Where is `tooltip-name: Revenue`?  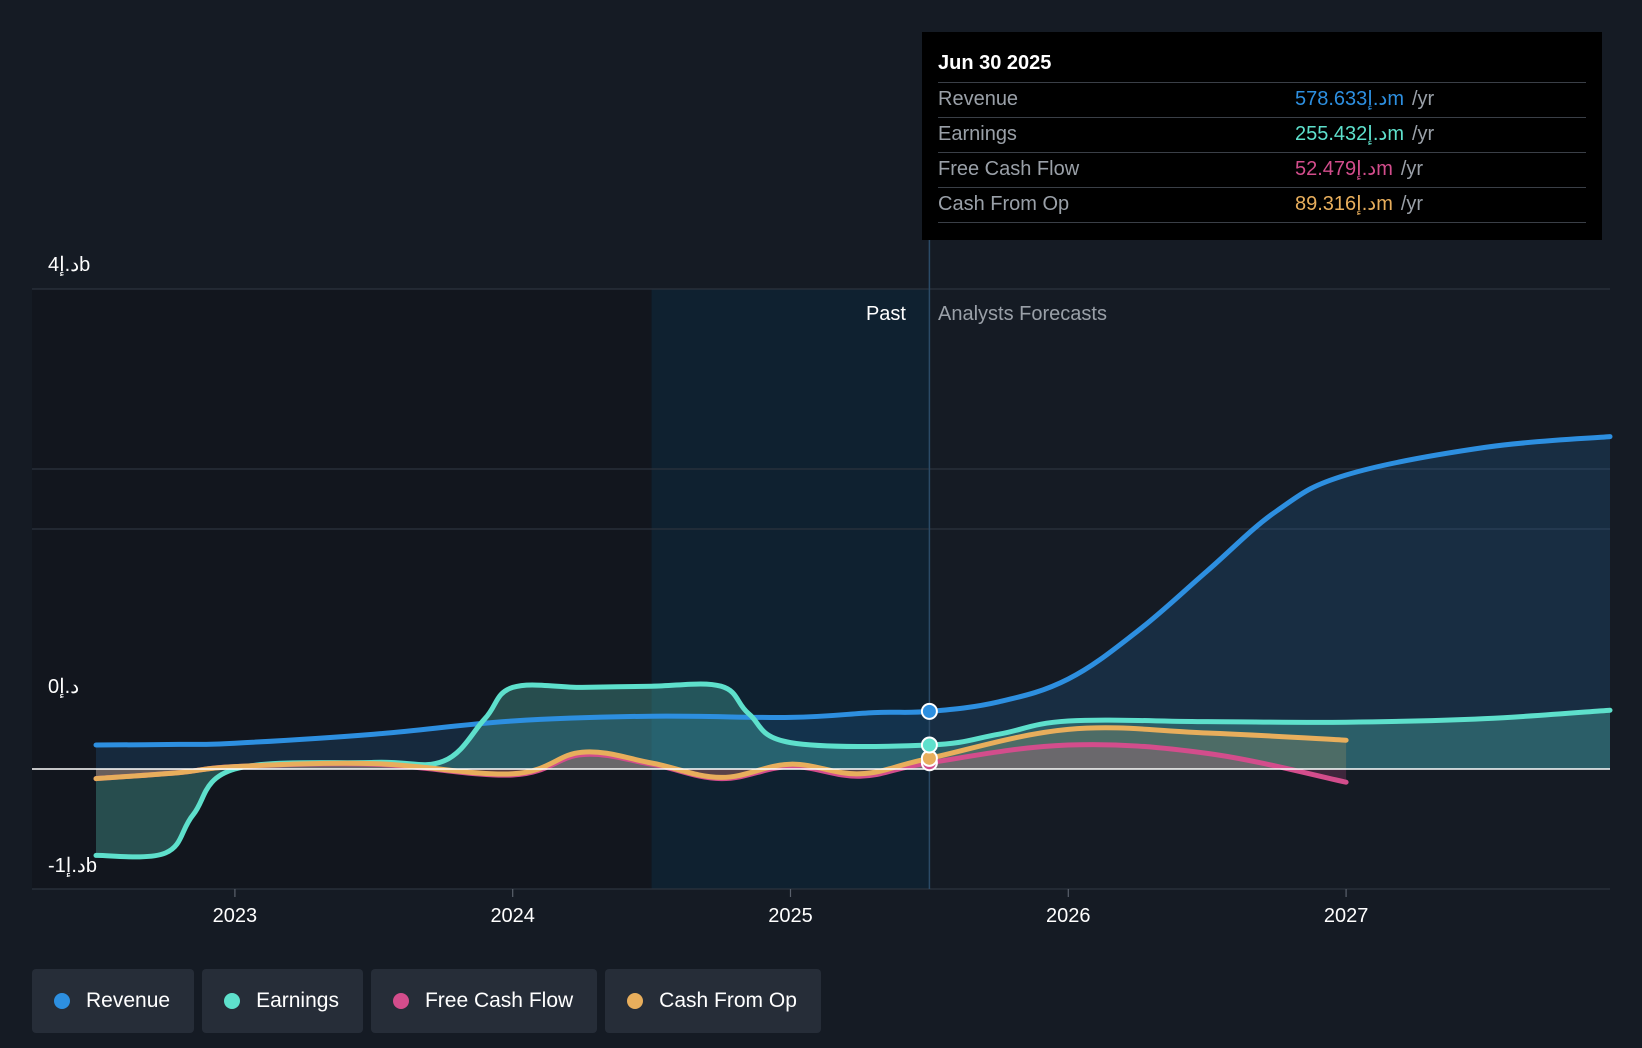
tooltip-name: Revenue is located at coordinates (978, 99).